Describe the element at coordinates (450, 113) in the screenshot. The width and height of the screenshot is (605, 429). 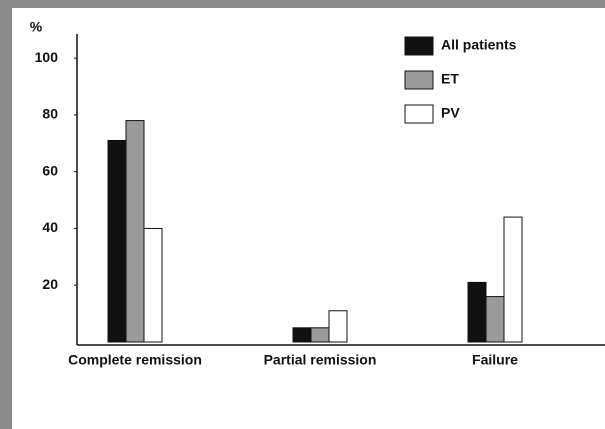
I see `legend-label: PV` at that location.